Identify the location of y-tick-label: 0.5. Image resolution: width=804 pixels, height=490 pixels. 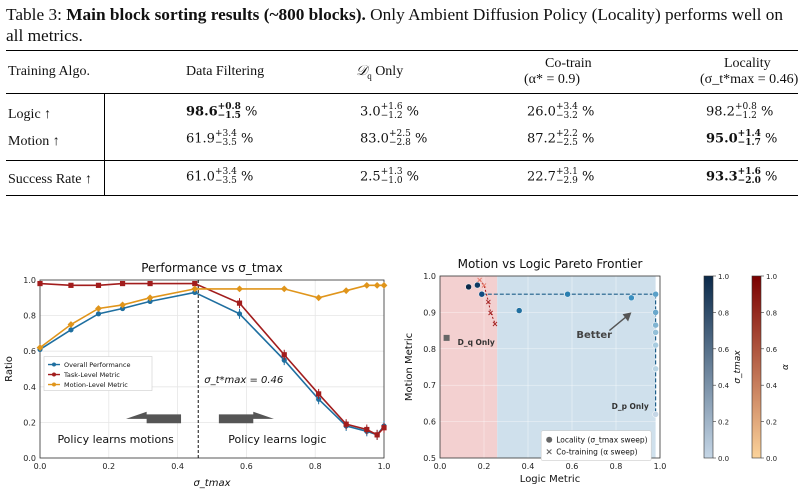
(429, 458).